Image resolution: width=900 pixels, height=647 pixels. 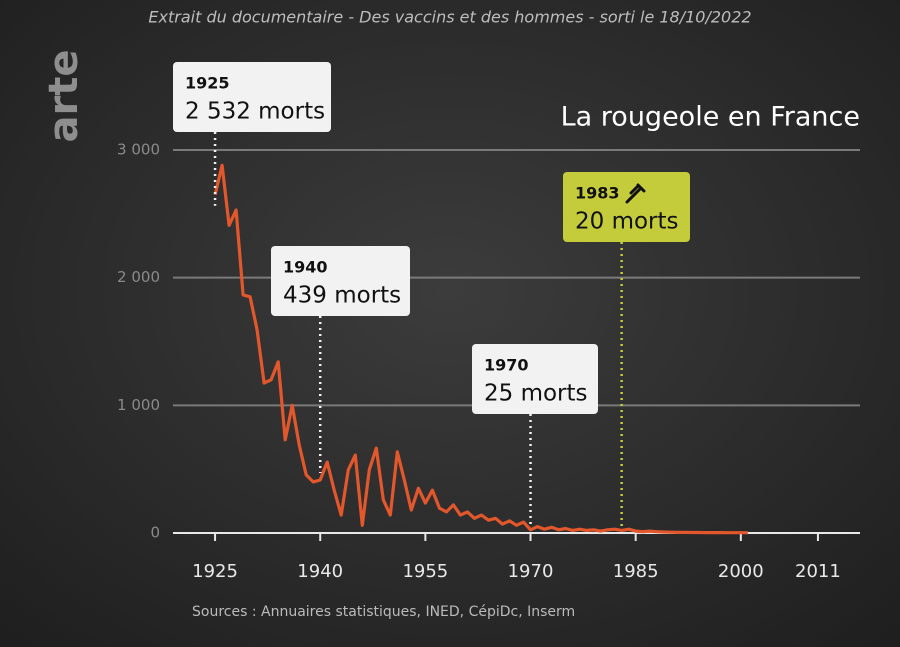 What do you see at coordinates (710, 117) in the screenshot?
I see `chart-title: La rougeole en France` at bounding box center [710, 117].